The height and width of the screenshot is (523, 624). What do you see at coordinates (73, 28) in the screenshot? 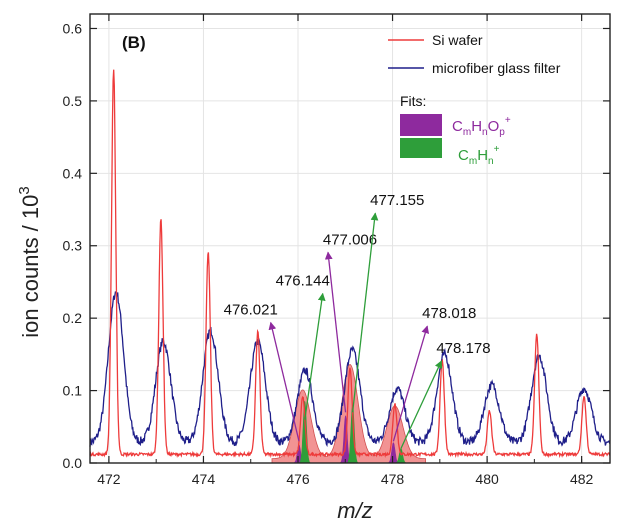
I see `y-tick-label: 0.6` at bounding box center [73, 28].